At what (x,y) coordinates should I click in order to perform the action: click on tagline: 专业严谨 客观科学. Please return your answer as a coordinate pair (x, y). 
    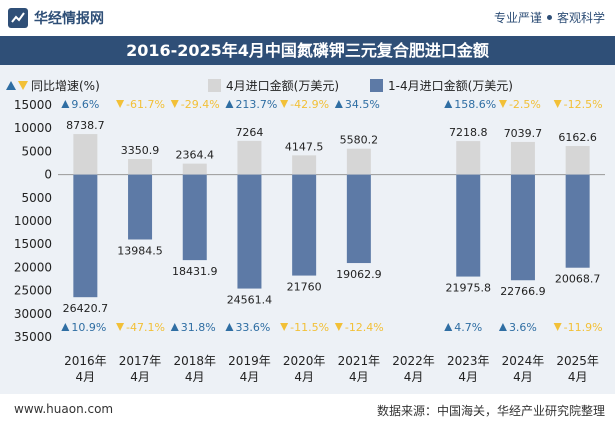
    Looking at the image, I should click on (549, 17).